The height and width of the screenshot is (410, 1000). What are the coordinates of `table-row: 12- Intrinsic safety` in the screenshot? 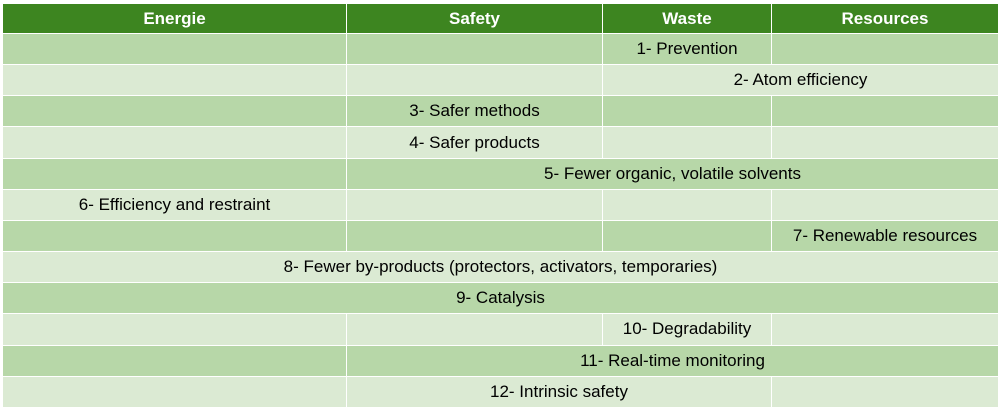 It's located at (500, 392).